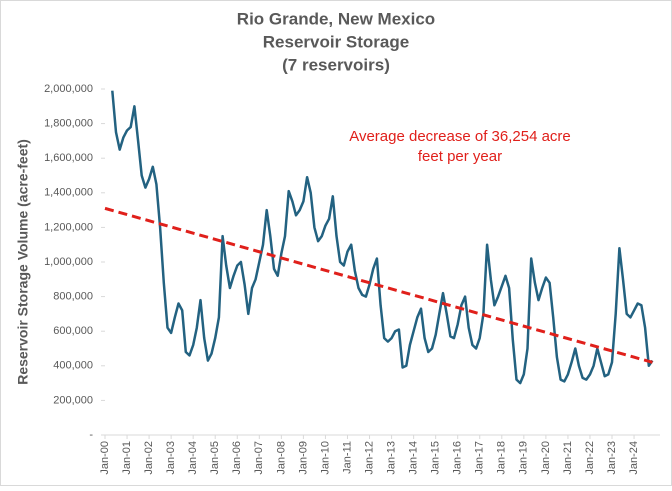 This screenshot has height=491, width=672. Describe the element at coordinates (281, 458) in the screenshot. I see `x-tick-label: Jan-08` at that location.